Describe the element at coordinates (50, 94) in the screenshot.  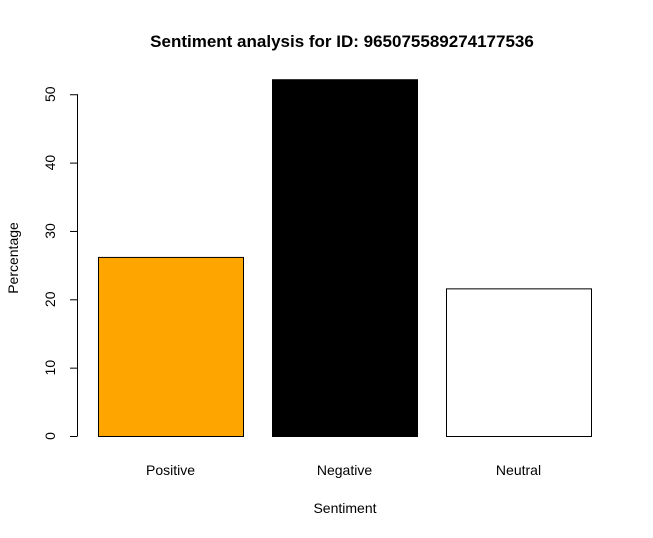
I see `y-tick-label-50: 50` at that location.